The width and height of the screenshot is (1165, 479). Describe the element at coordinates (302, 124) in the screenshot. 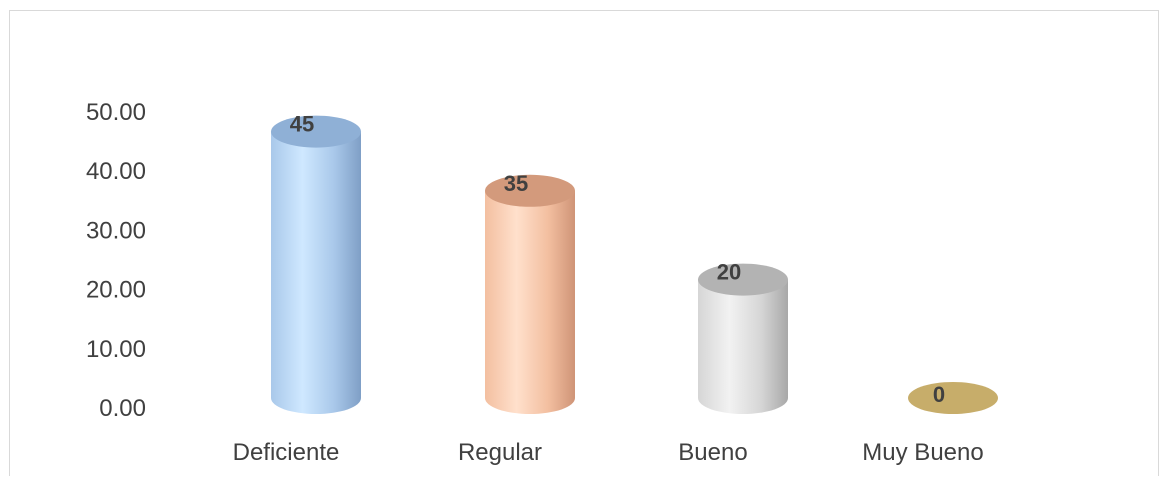

I see `data-label: 45` at that location.